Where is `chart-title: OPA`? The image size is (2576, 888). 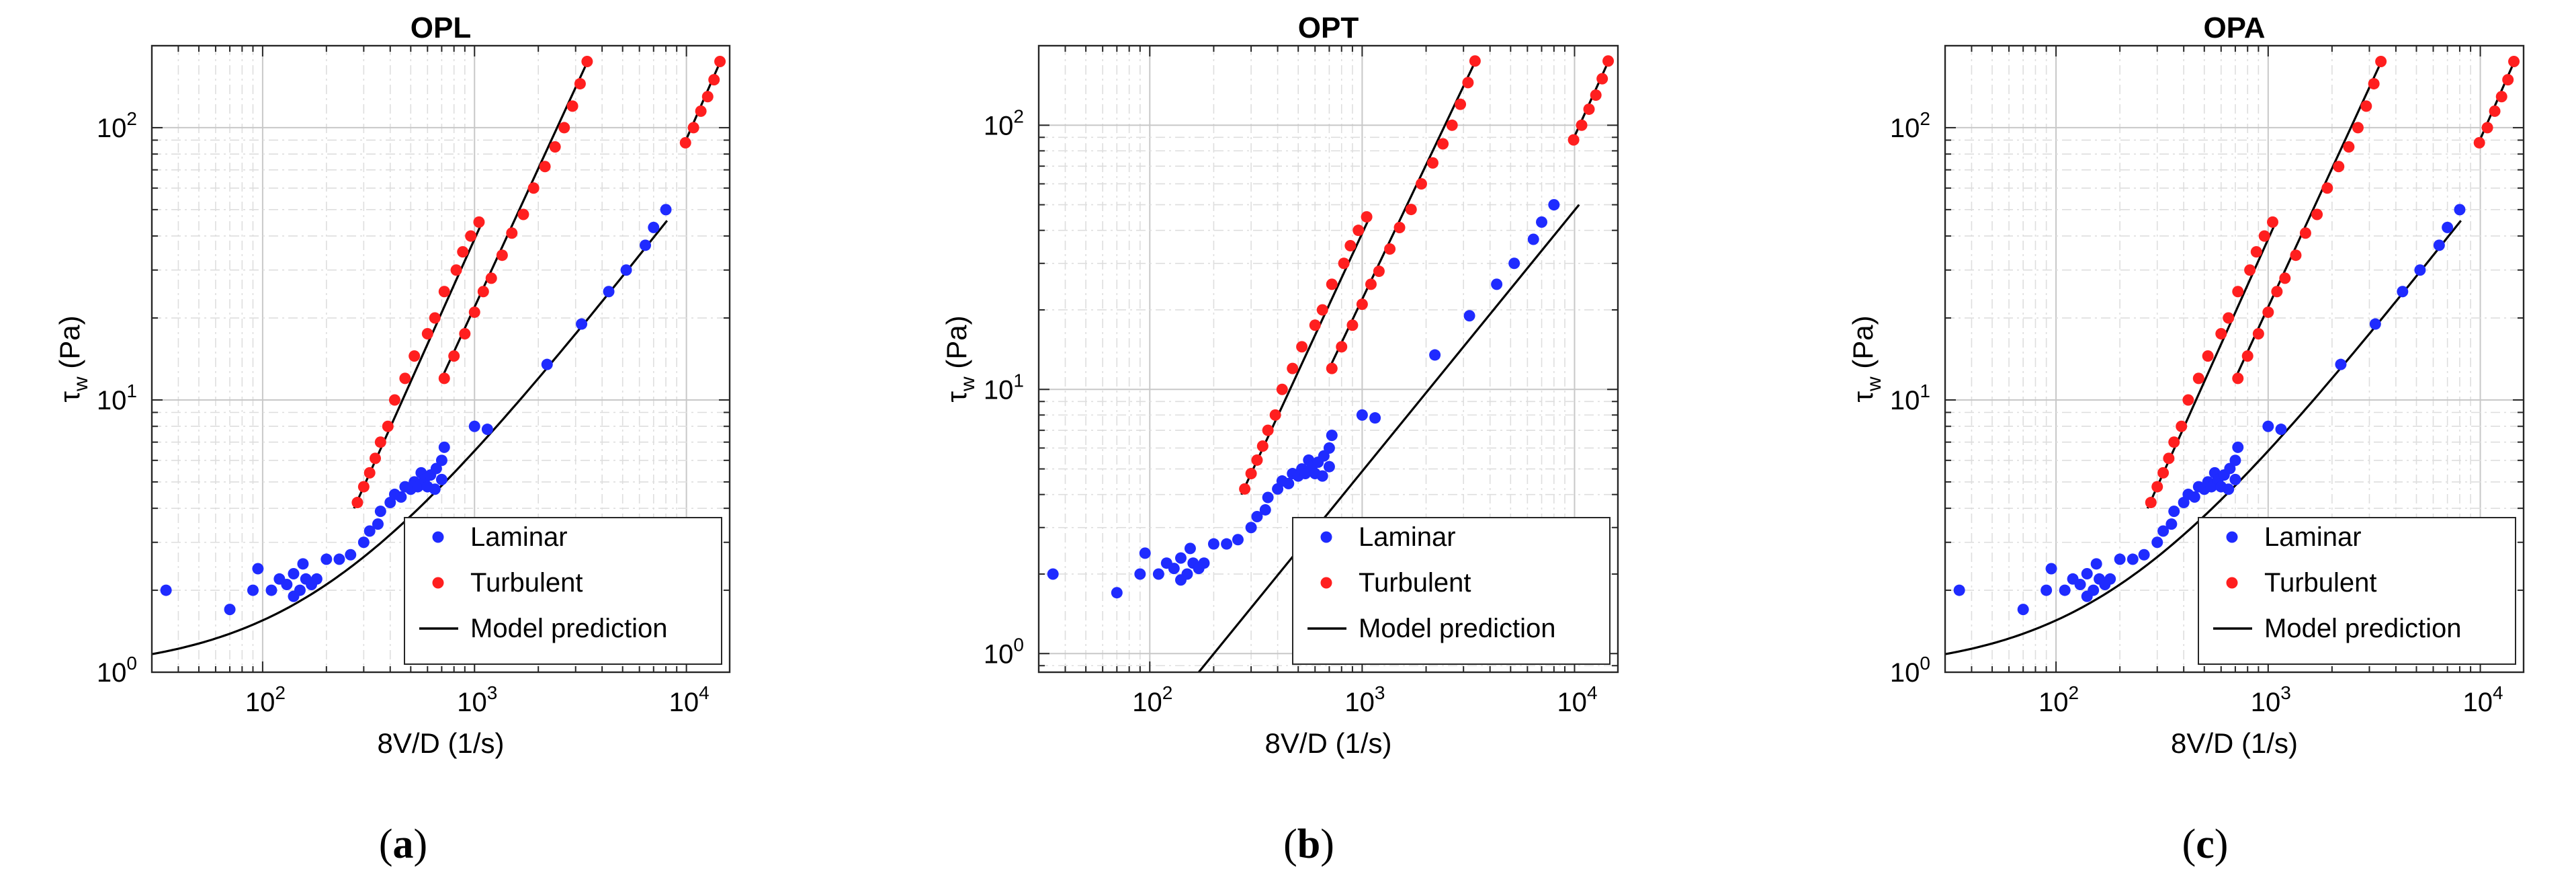
chart-title: OPA is located at coordinates (2234, 27).